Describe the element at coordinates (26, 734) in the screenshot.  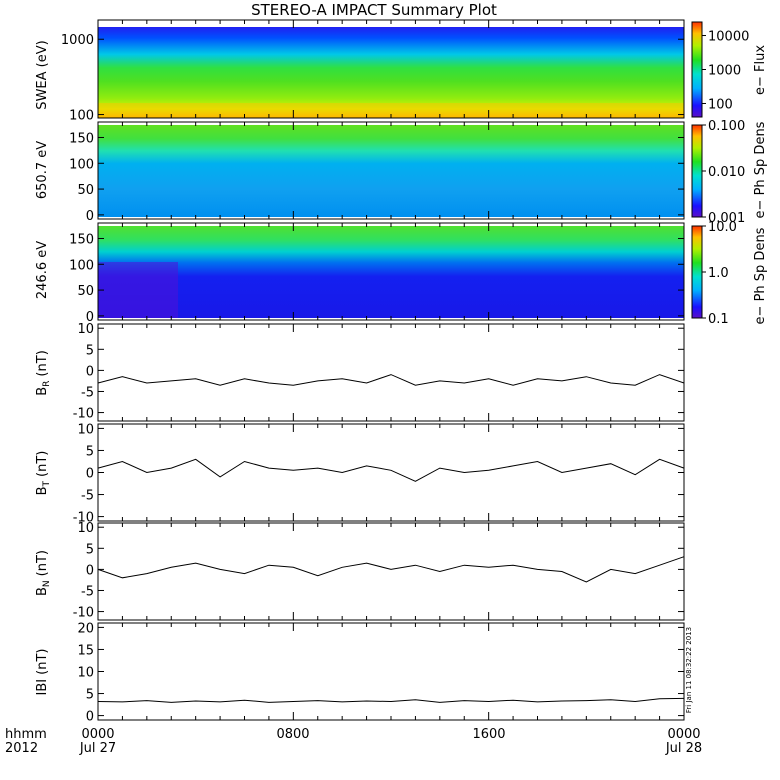
I see `time-axis-label-1: hhmm` at that location.